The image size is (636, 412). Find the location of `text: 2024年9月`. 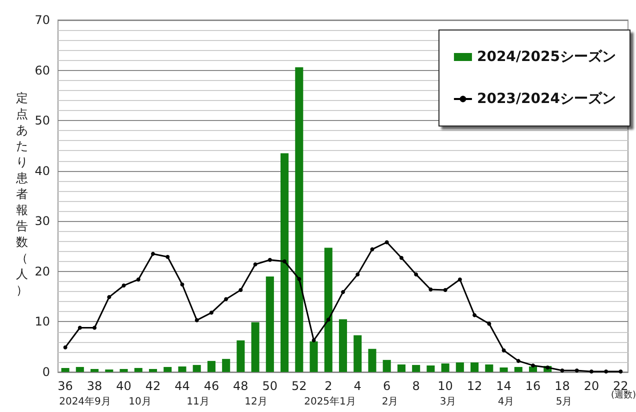

text: 2024年9月 is located at coordinates (85, 402).